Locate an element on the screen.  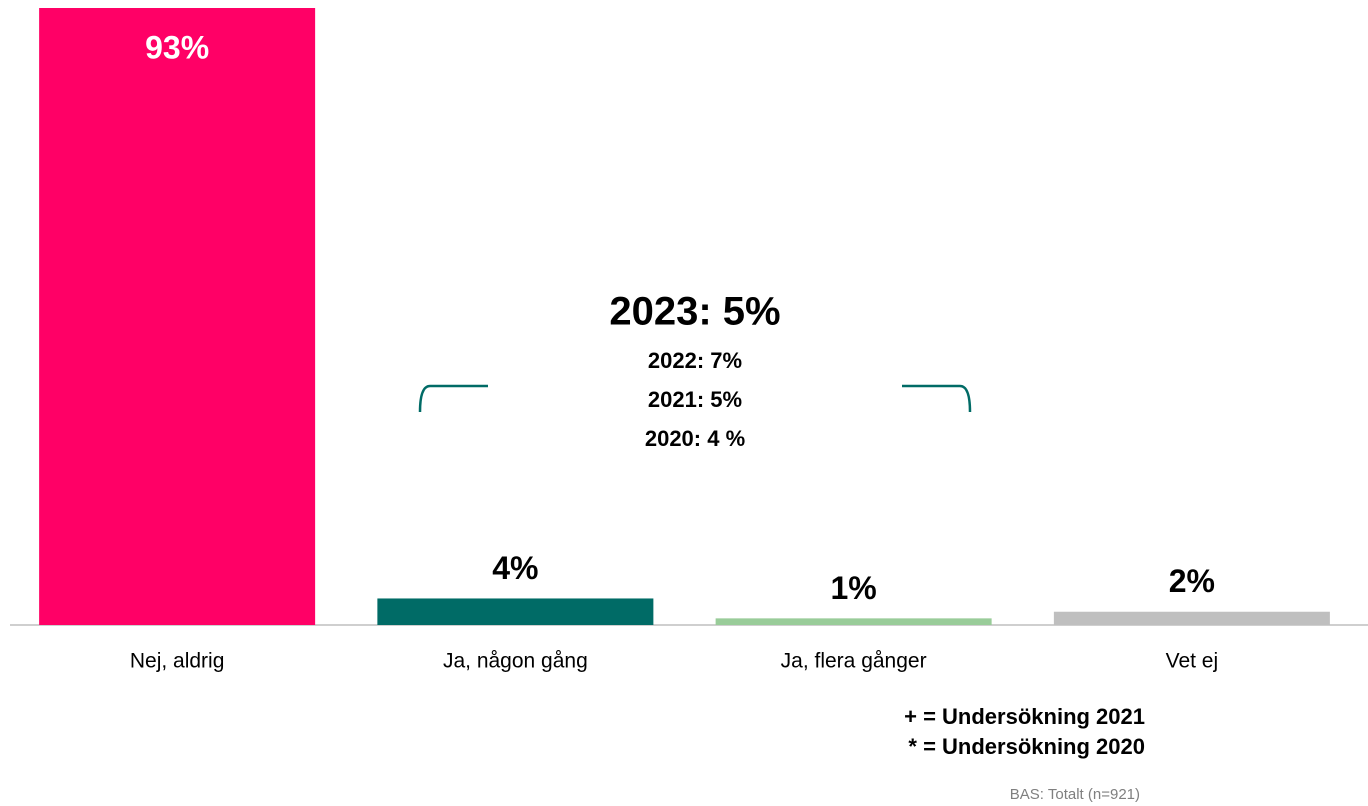
annotation: 2023: 5% is located at coordinates (694, 312).